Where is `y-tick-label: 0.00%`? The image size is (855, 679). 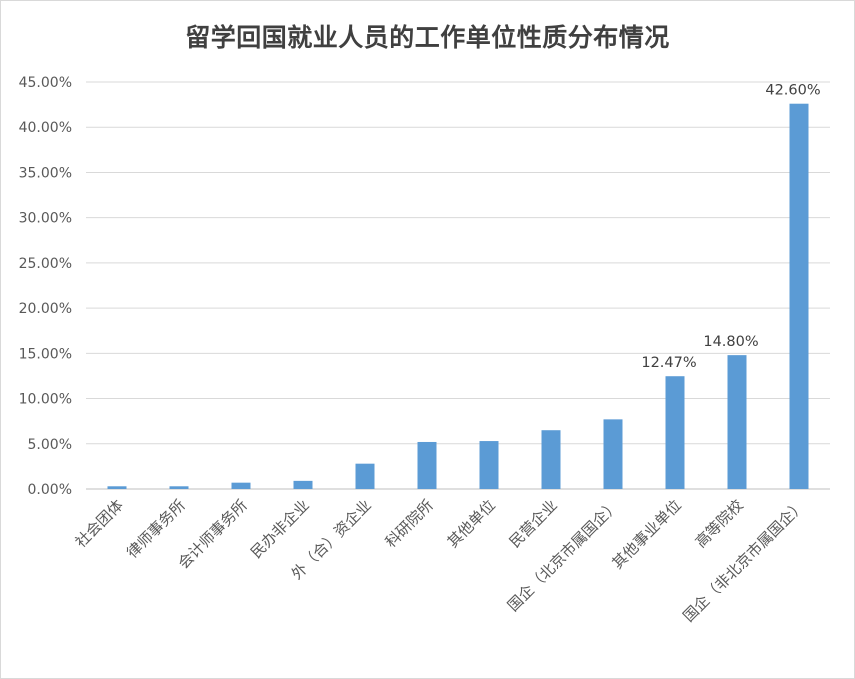 y-tick-label: 0.00% is located at coordinates (50, 490).